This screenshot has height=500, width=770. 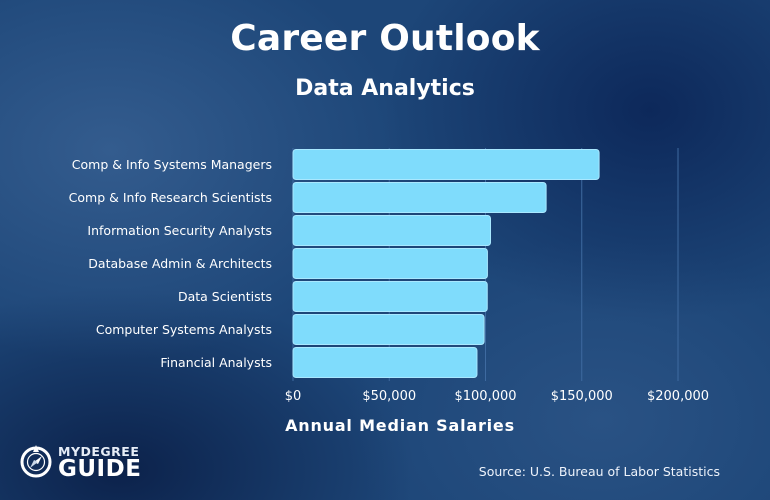 What do you see at coordinates (216, 362) in the screenshot?
I see `y-category-label: Financial Analysts` at bounding box center [216, 362].